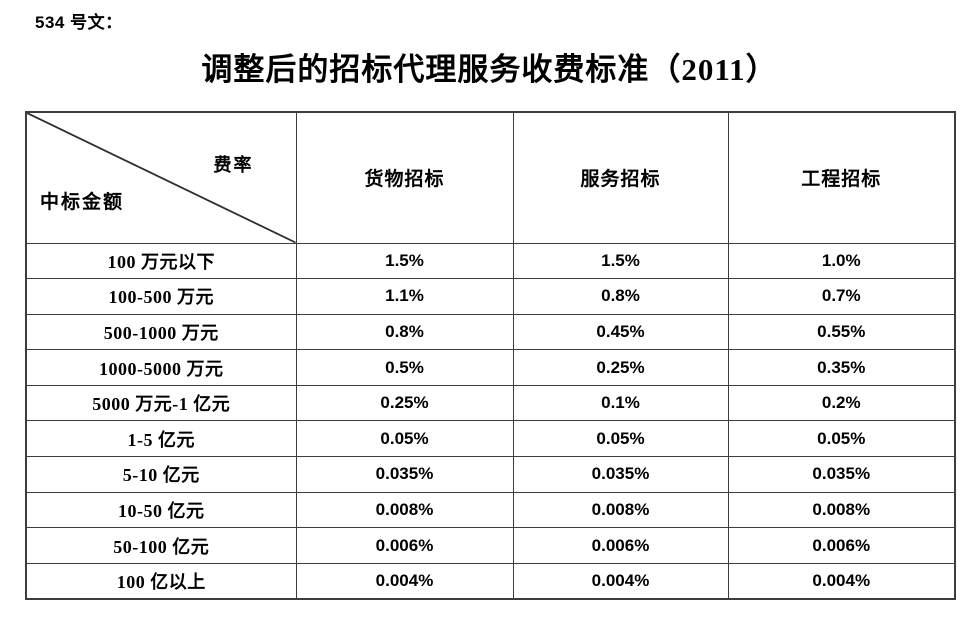 This screenshot has width=979, height=629. I want to click on table-row: 100 亿以上 0.004% 0.004% 0.004%, so click(490, 581).